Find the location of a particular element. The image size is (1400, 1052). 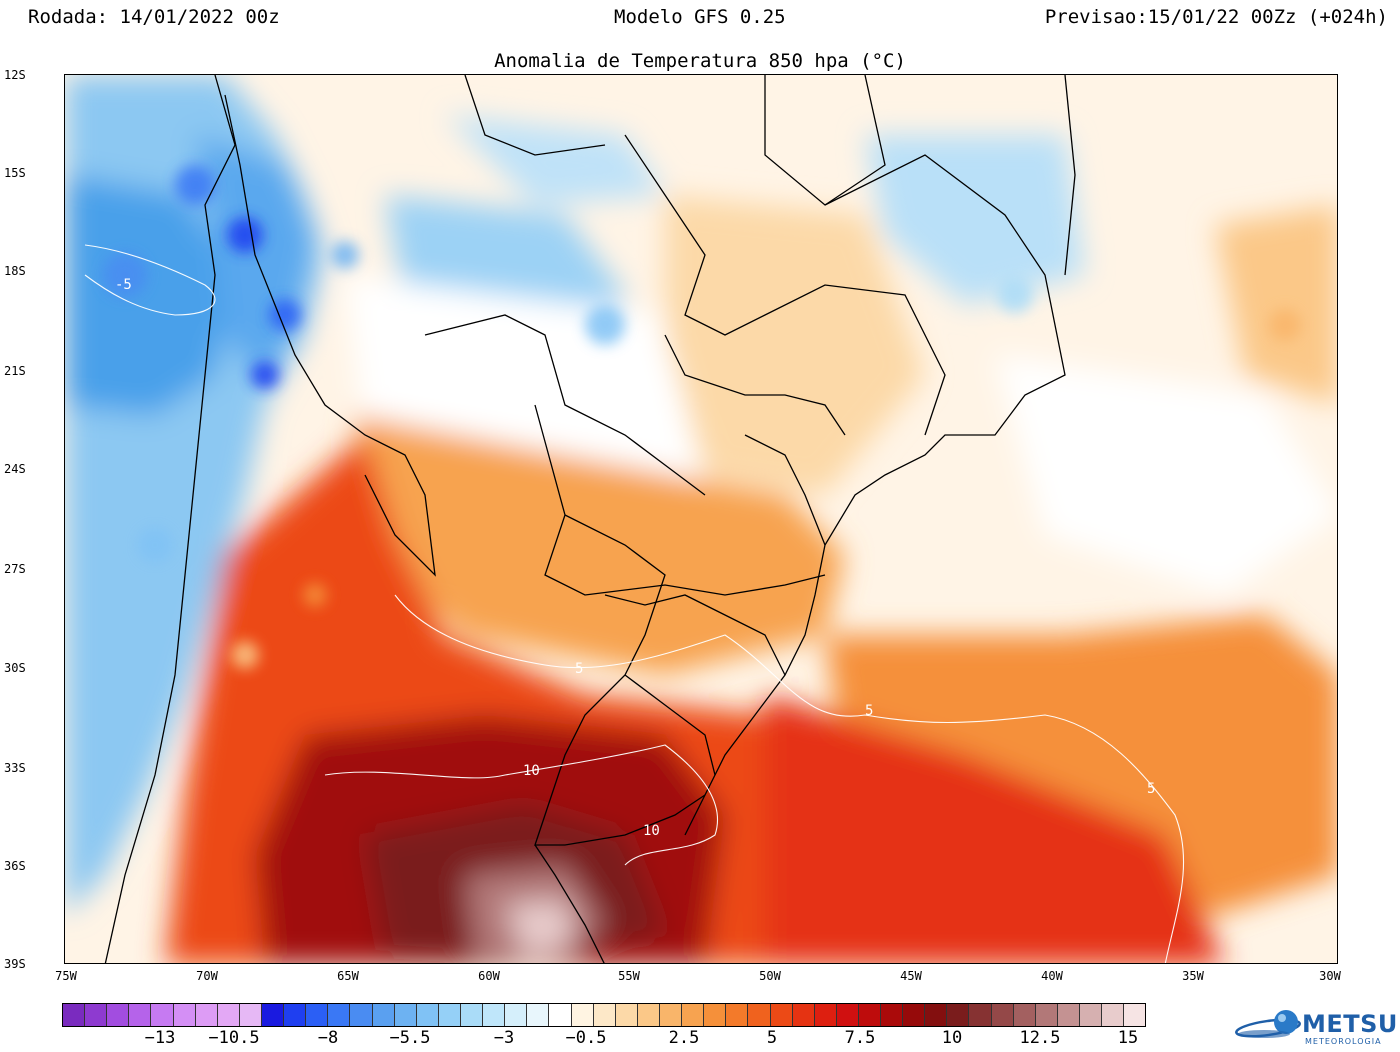

lon-label: 65W is located at coordinates (348, 976).